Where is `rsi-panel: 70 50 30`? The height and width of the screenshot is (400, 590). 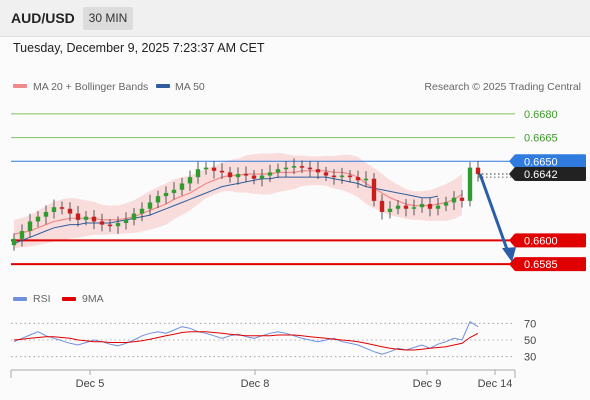 rsi-panel: 70 50 30 is located at coordinates (273, 341).